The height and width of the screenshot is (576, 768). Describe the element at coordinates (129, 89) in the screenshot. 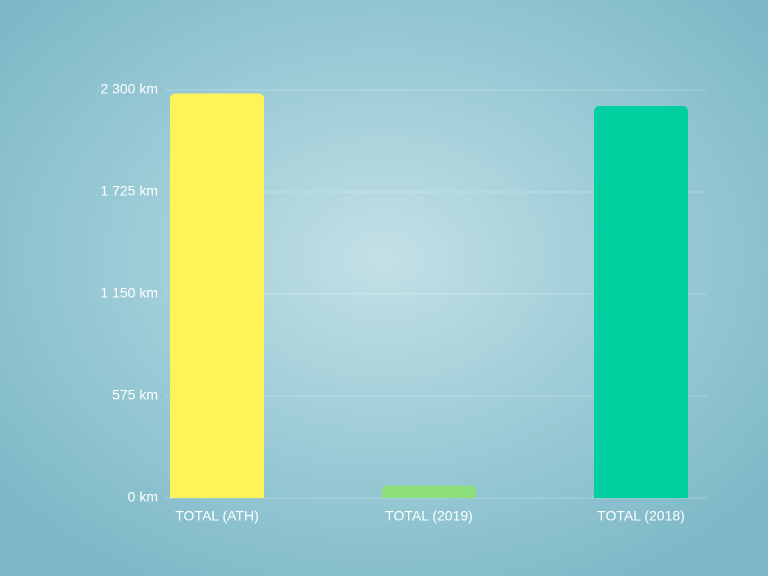

I see `y-tick-label: 2 300 km` at that location.